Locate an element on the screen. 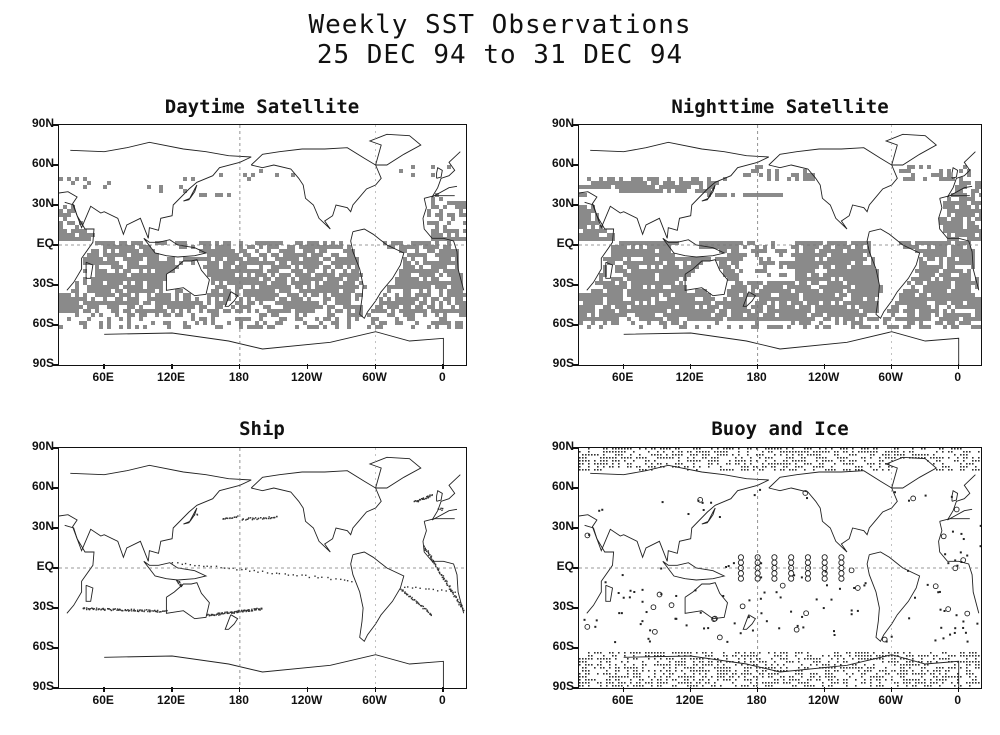 This screenshot has height=735, width=1000. panel-title-night: Nighttime Satellite is located at coordinates (780, 107).